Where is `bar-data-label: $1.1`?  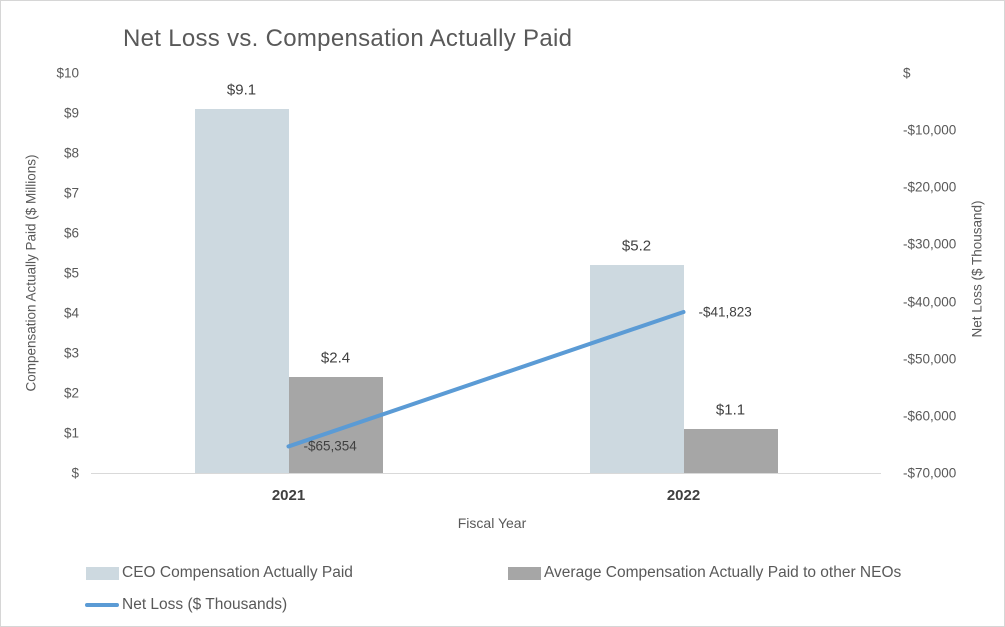 bar-data-label: $1.1 is located at coordinates (730, 410).